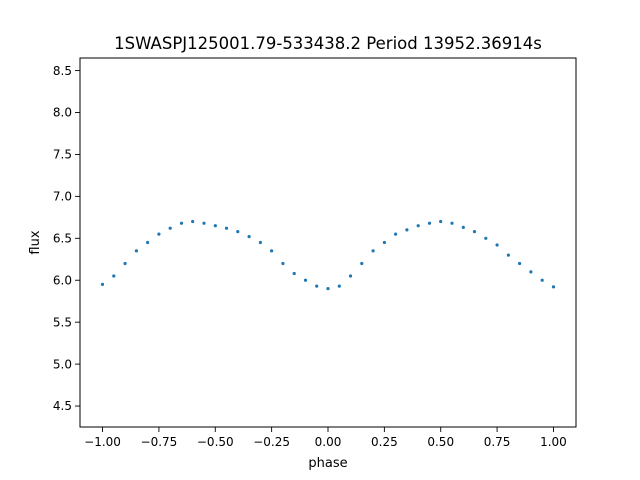  What do you see at coordinates (62, 322) in the screenshot?
I see `y-tick-label: 5.5` at bounding box center [62, 322].